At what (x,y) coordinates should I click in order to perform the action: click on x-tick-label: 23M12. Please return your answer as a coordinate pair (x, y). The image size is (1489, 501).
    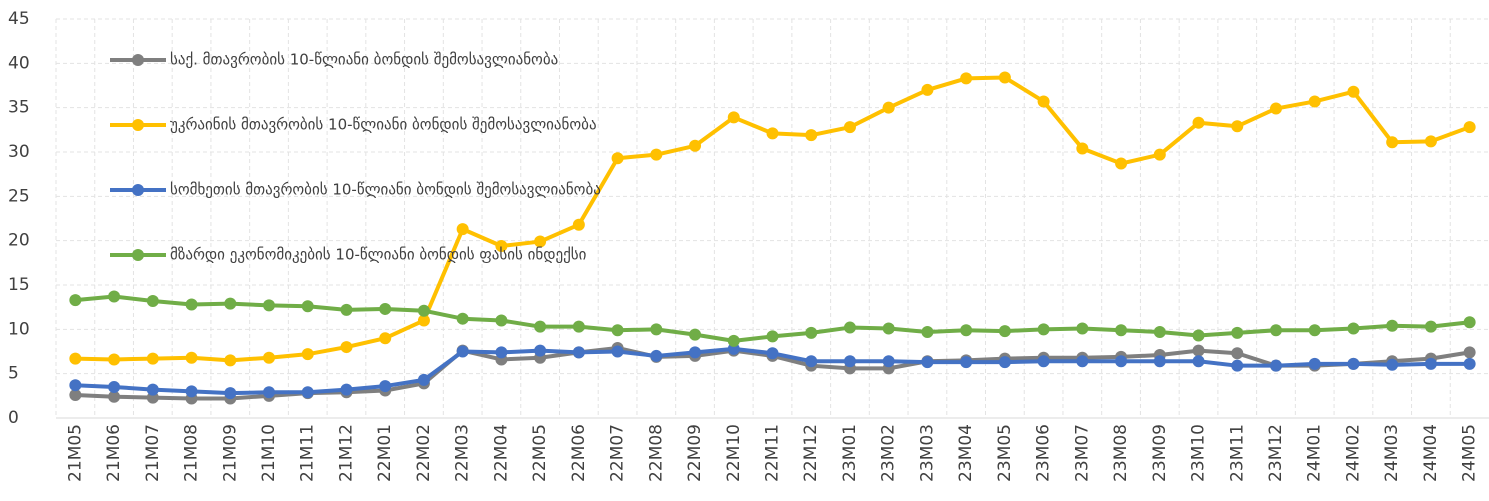
    Looking at the image, I should click on (1276, 453).